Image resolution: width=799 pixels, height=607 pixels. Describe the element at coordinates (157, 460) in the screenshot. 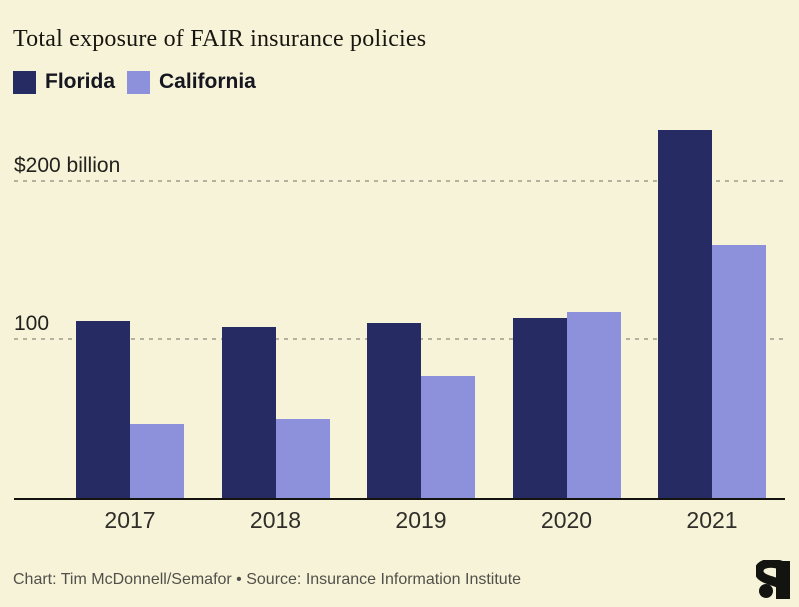

I see `bar-california-2017` at that location.